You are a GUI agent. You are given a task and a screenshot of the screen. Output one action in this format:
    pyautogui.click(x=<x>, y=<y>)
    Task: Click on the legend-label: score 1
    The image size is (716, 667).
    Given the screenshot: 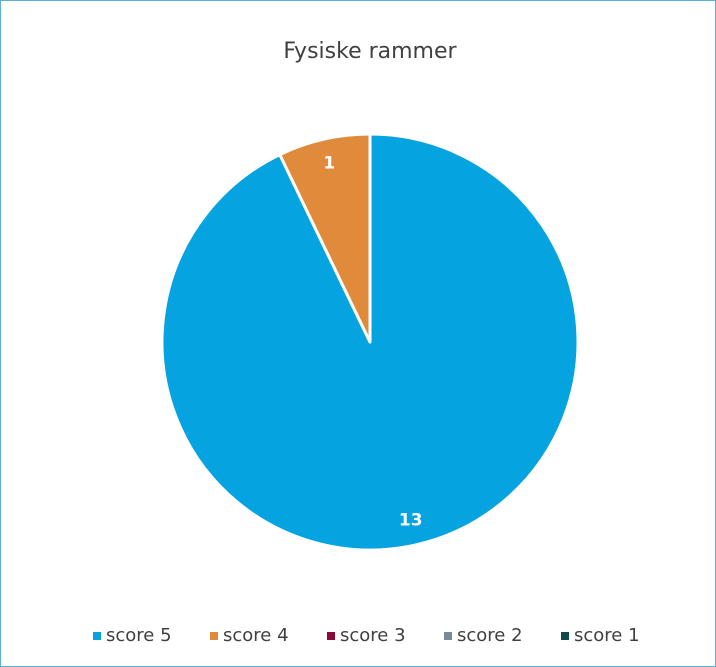 What is the action you would take?
    pyautogui.click(x=607, y=635)
    